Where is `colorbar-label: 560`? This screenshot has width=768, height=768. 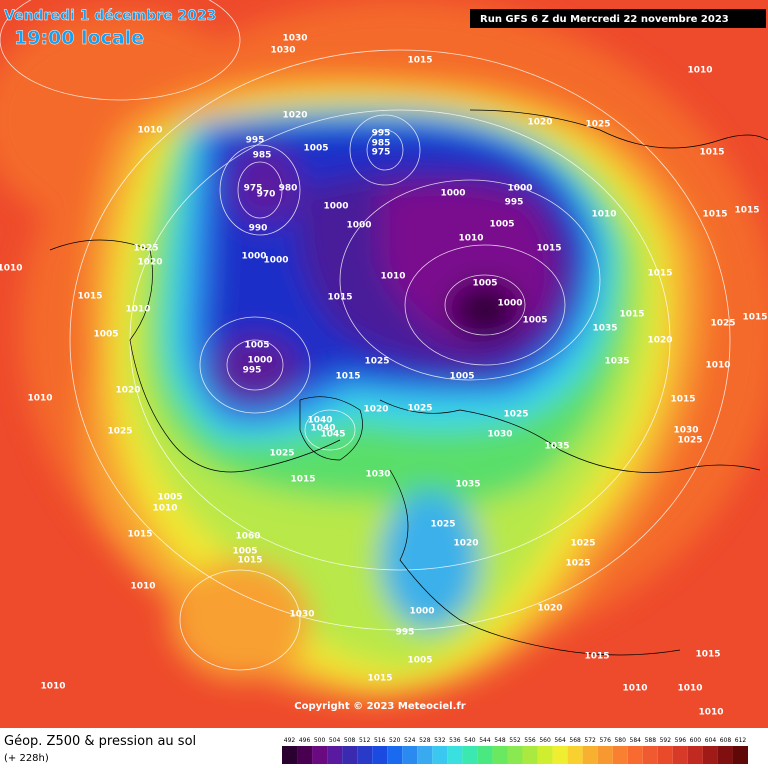
colorbar-label: 560 is located at coordinates (545, 740).